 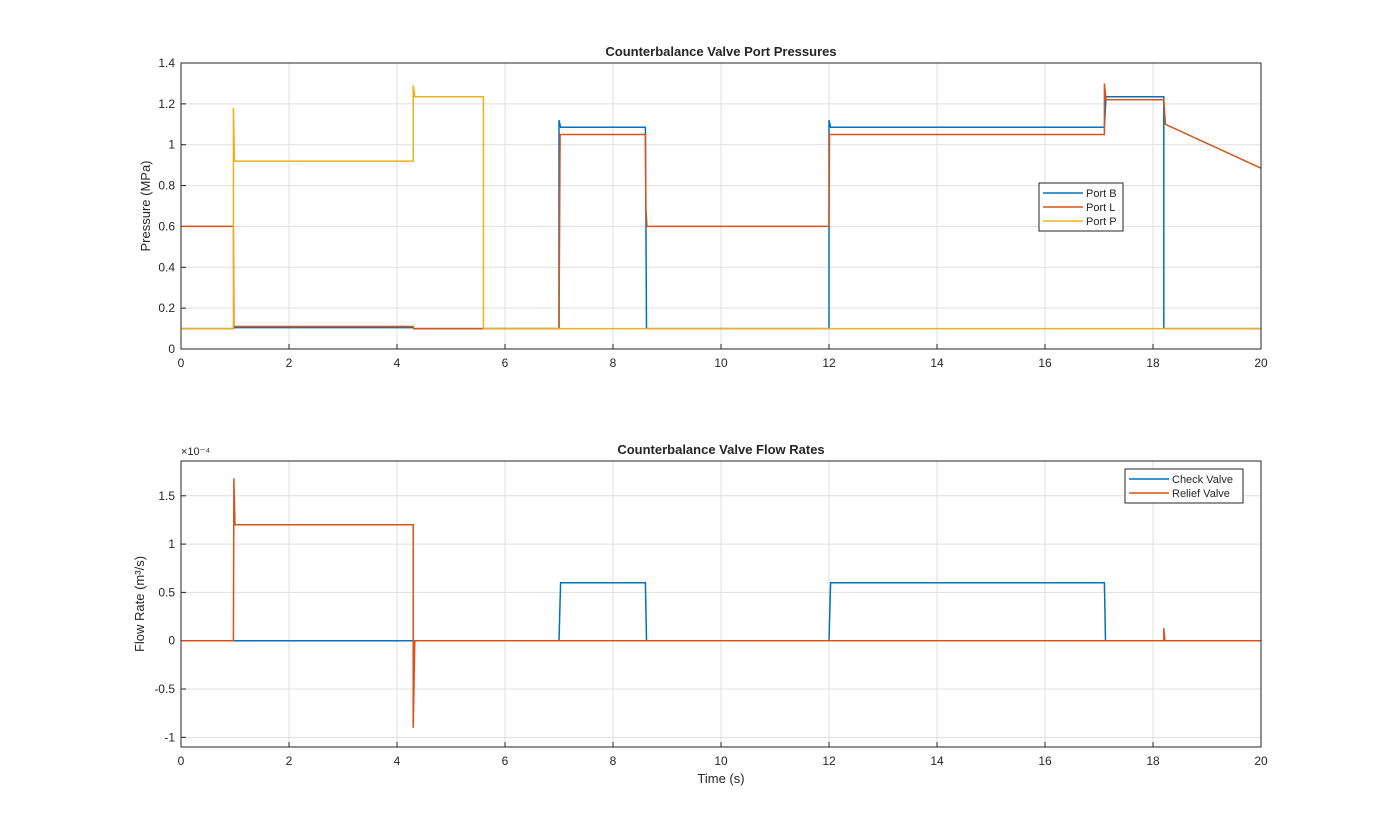 What do you see at coordinates (1081, 207) in the screenshot?
I see `legend: Port B Port L Port P` at bounding box center [1081, 207].